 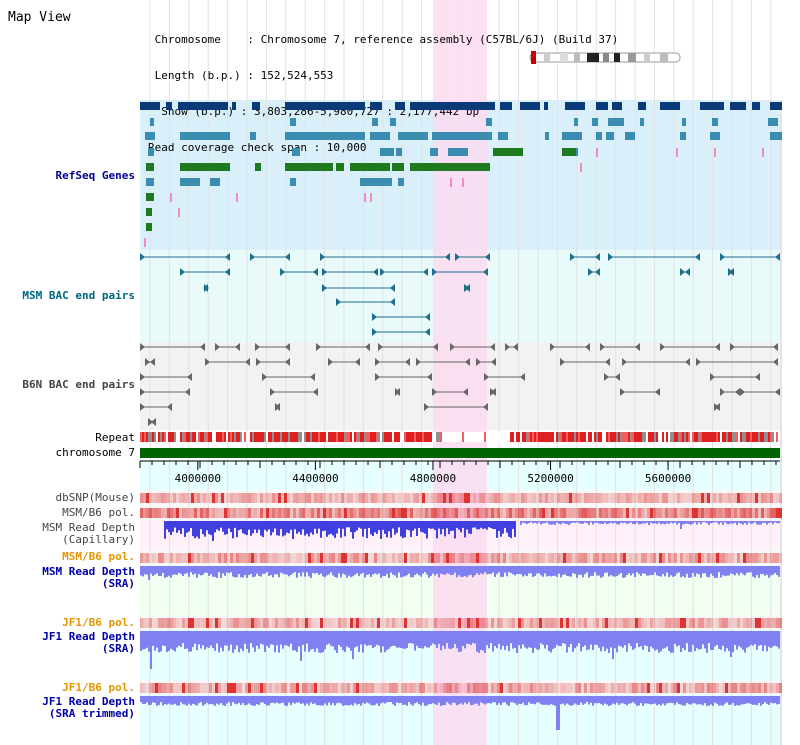 I want to click on track-label-repeat: Repeat, so click(x=115, y=437).